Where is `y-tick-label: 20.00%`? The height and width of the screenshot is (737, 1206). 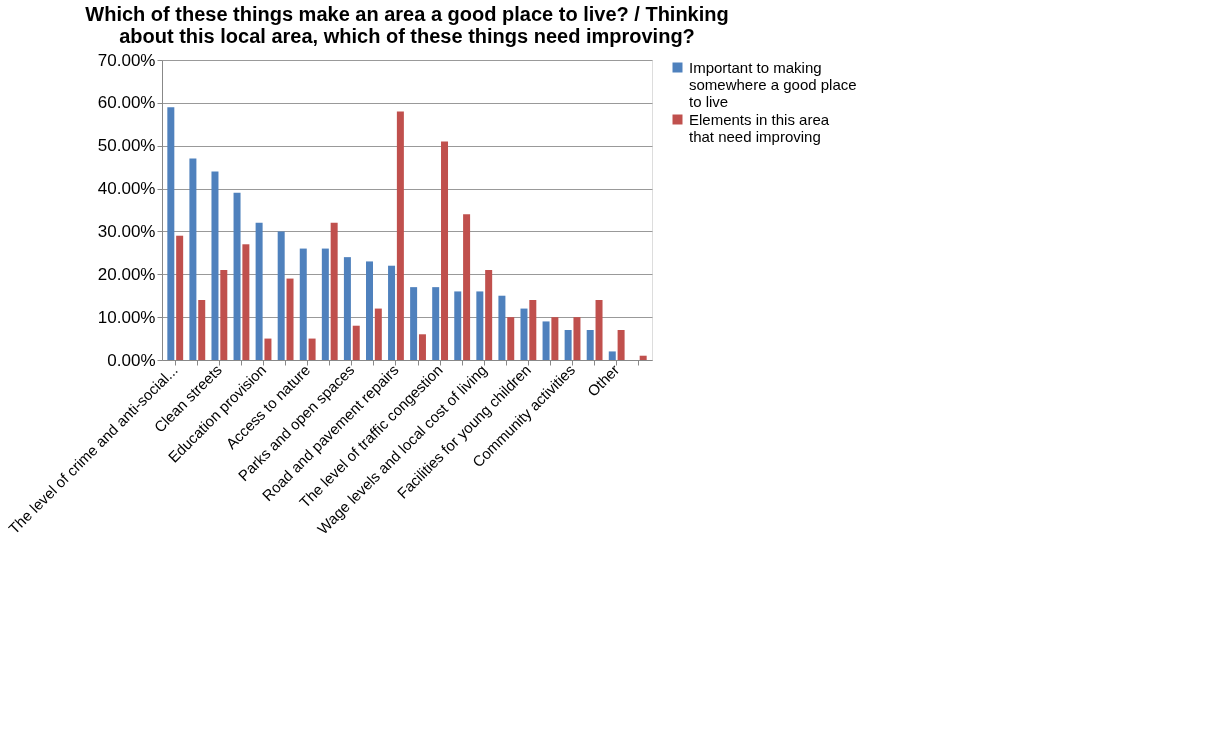
y-tick-label: 20.00% is located at coordinates (126, 274).